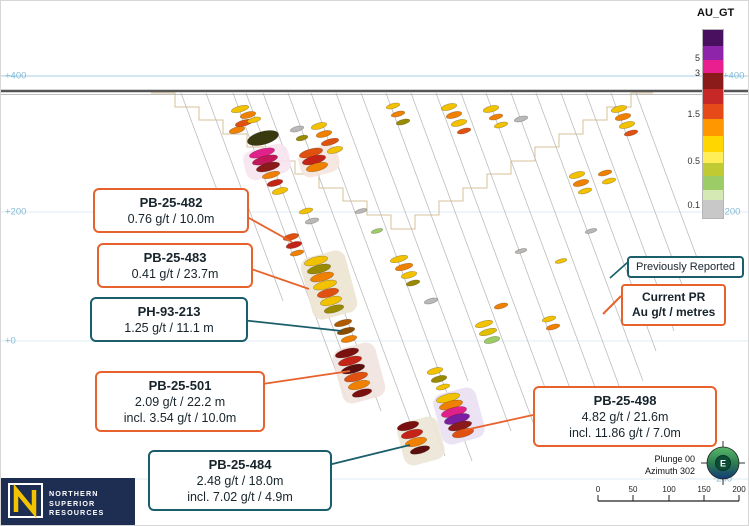 This screenshot has height=526, width=749. What do you see at coordinates (619, 270) in the screenshot?
I see `legend-sample-line-previous` at bounding box center [619, 270].